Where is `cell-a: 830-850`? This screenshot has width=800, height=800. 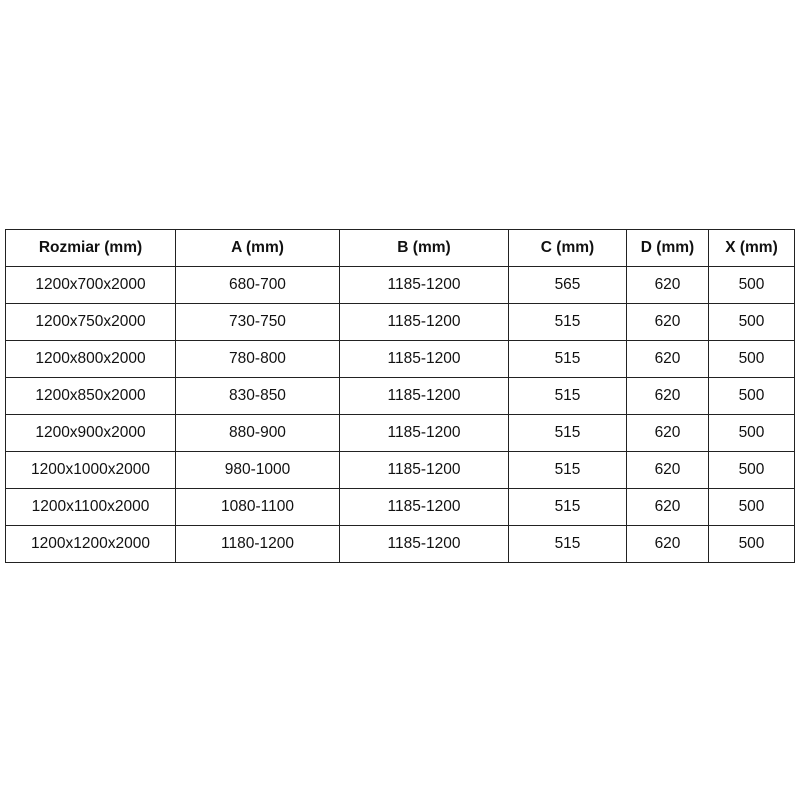
cell-a: 830-850 is located at coordinates (257, 396).